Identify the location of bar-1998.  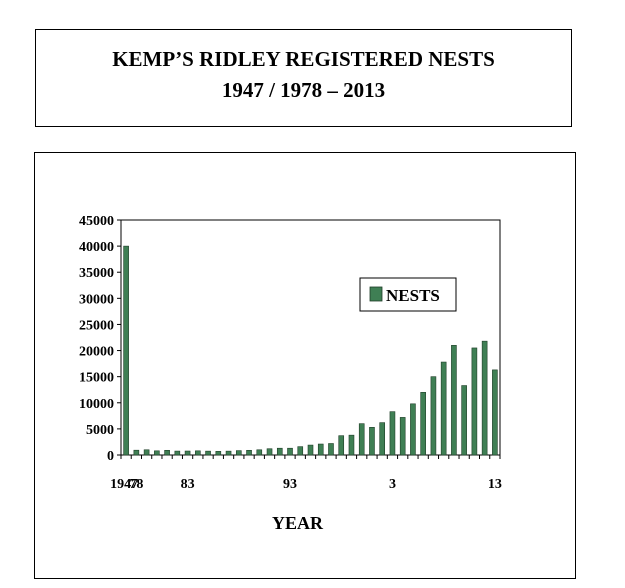
(341, 445).